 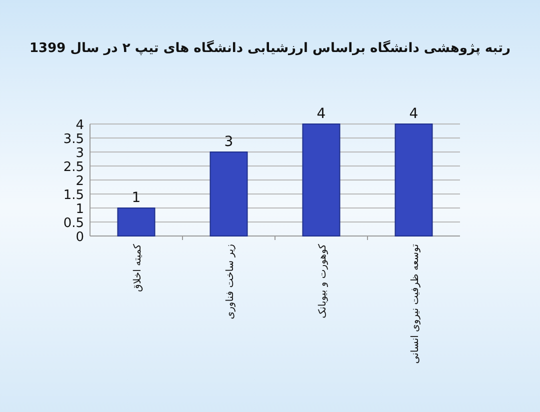 What do you see at coordinates (80, 125) in the screenshot?
I see `y-tick-label: 4` at bounding box center [80, 125].